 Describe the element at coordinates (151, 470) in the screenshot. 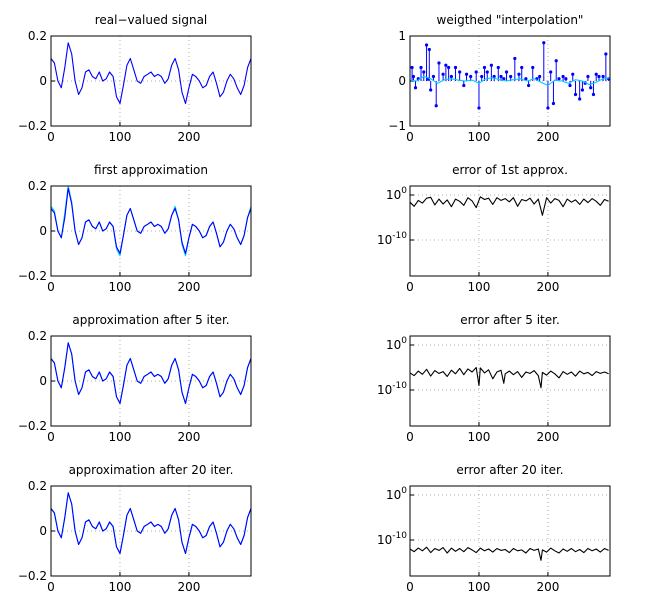

I see `chart-title: approximation after 20 iter.` at that location.